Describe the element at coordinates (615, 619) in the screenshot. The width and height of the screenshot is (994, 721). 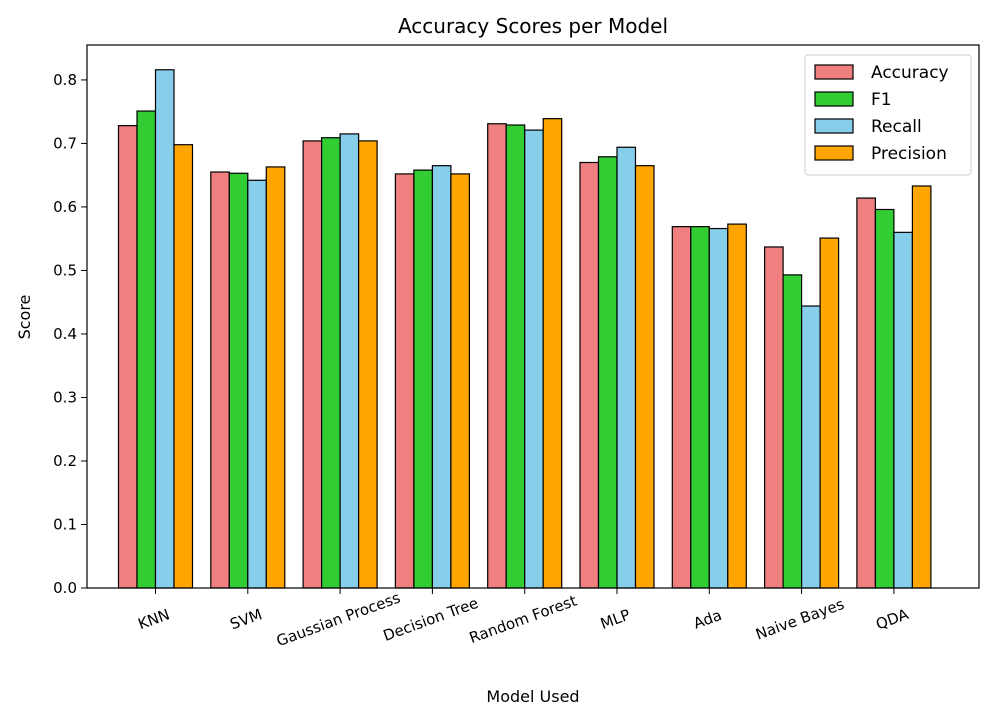
I see `x-tick-label: MLP` at that location.